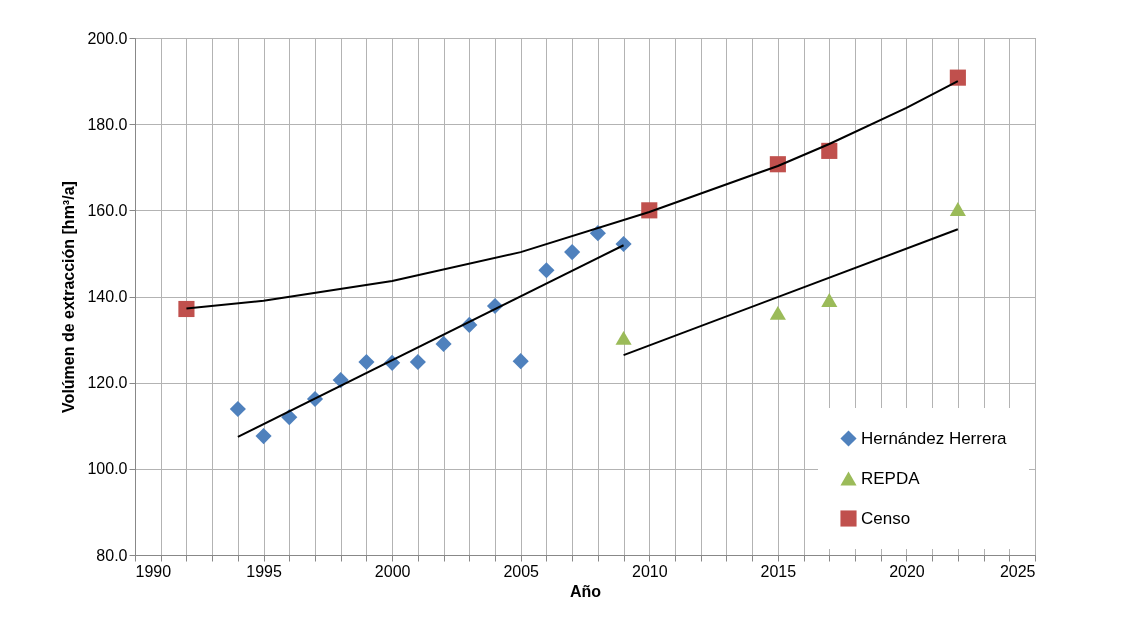  What do you see at coordinates (585, 591) in the screenshot?
I see `x-axis-title: Año` at bounding box center [585, 591].